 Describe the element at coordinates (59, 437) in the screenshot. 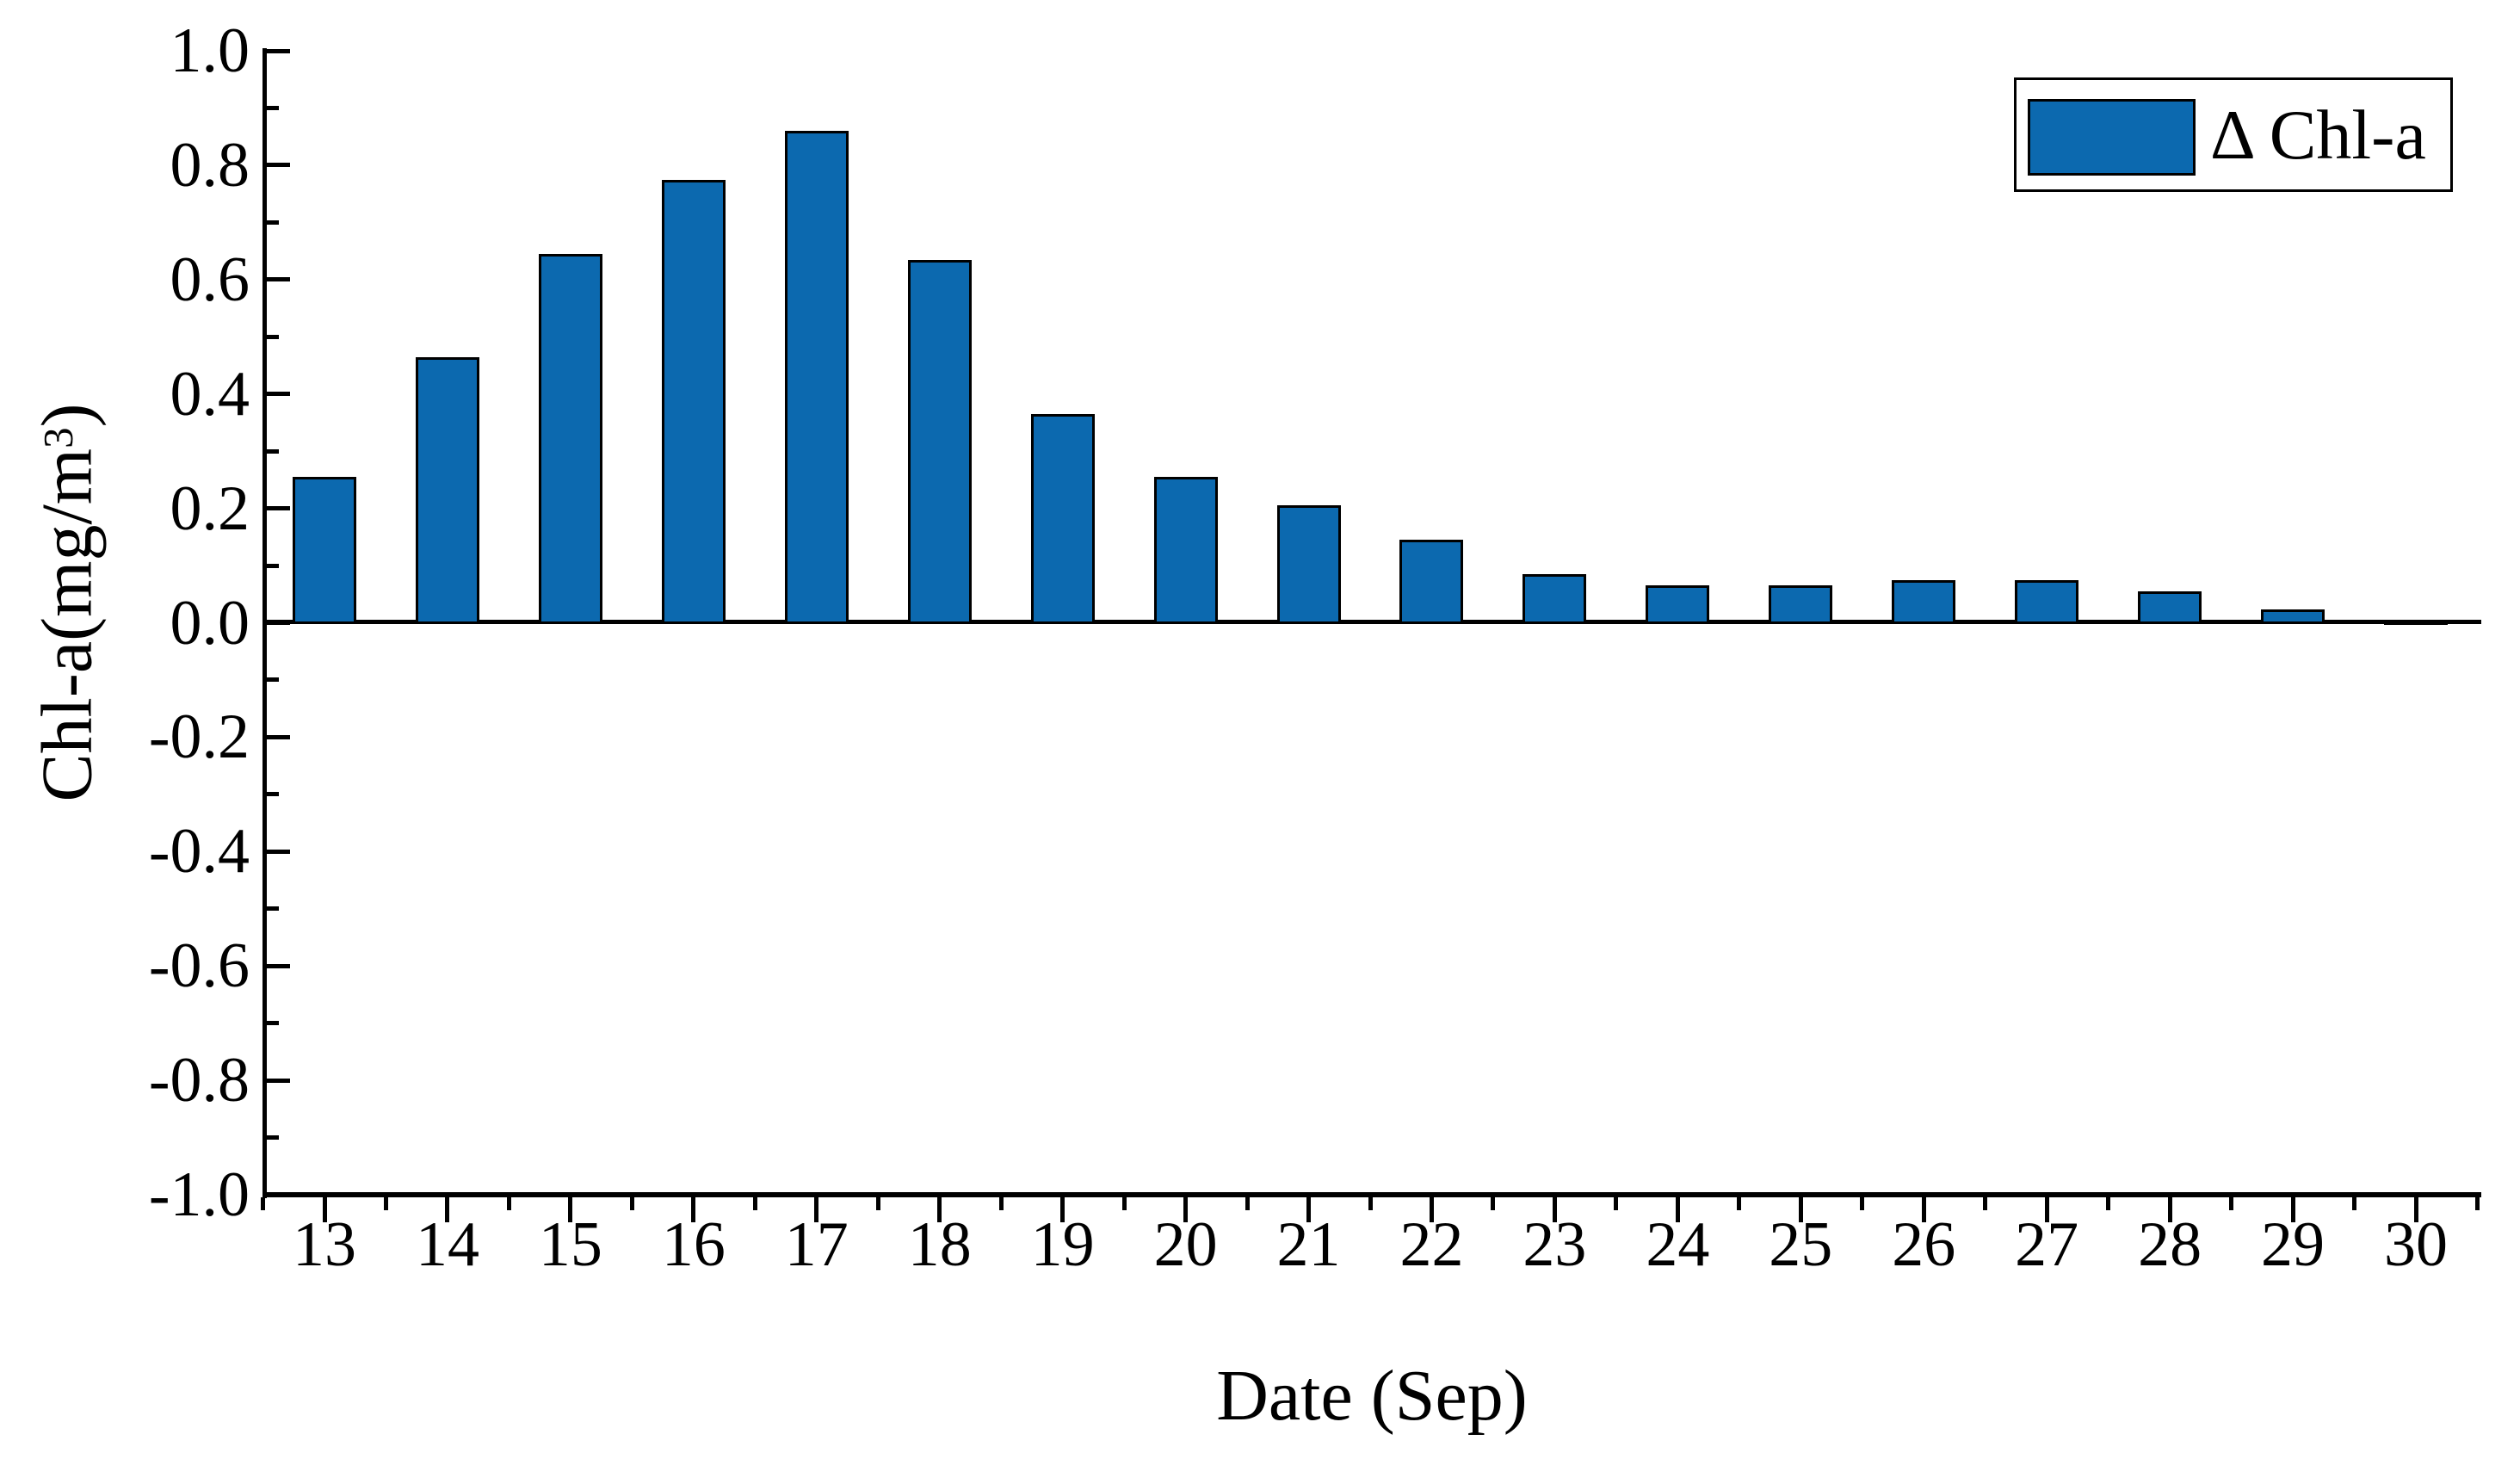

I see `y-axis-title-exponent: 3` at that location.